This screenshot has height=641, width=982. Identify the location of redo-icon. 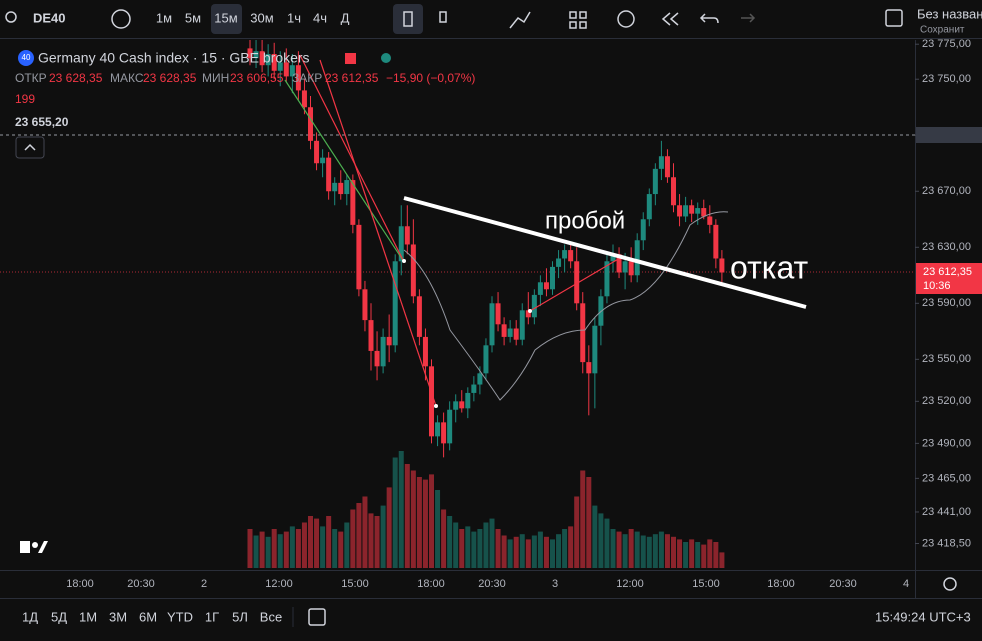
(748, 18).